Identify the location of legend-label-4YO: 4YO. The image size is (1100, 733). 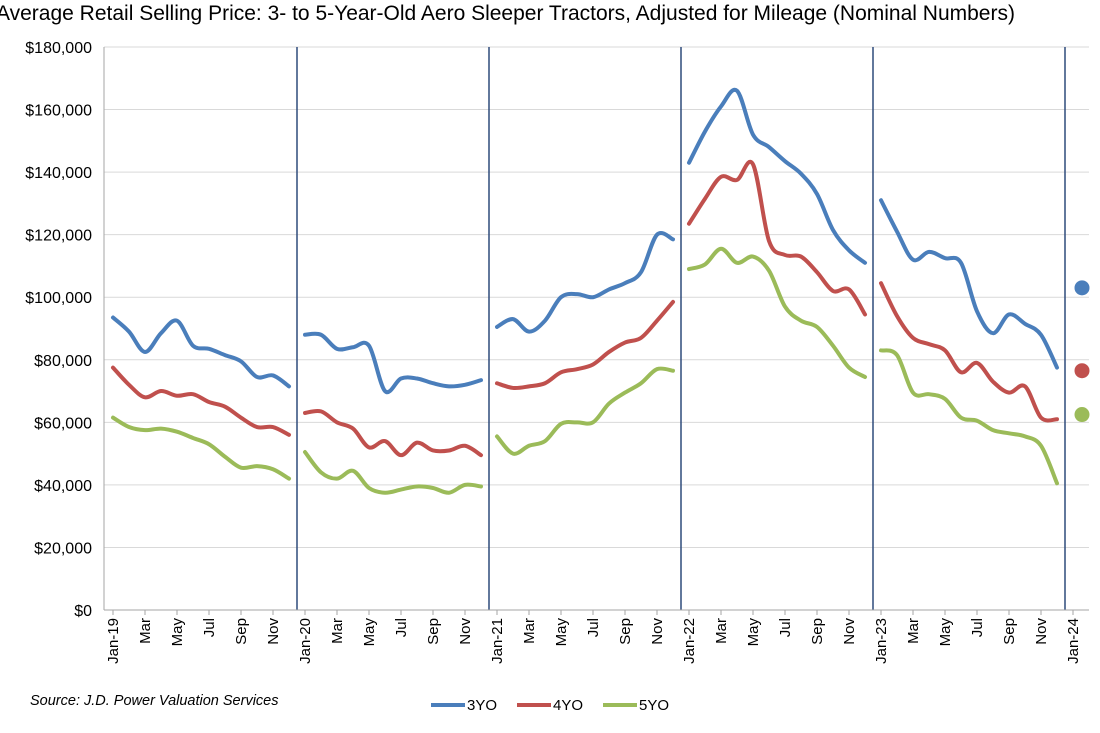
(568, 705).